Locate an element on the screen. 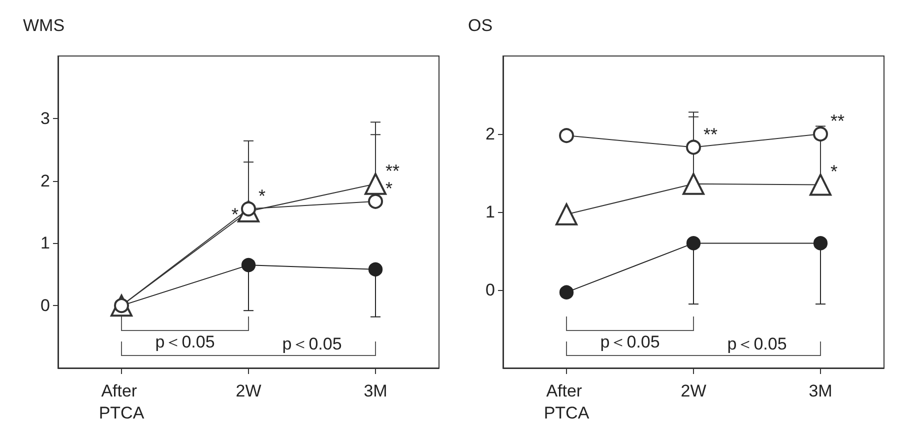 This screenshot has height=446, width=907. chart-title: WMS is located at coordinates (44, 25).